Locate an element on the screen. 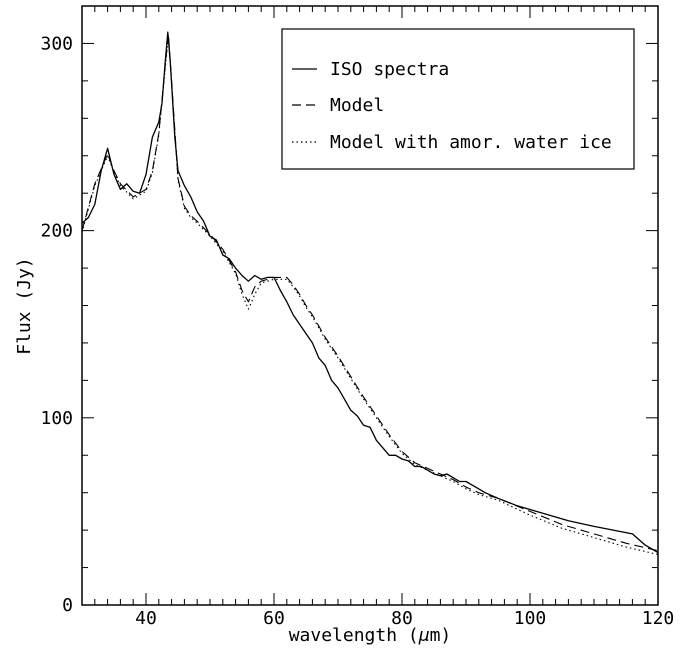 The height and width of the screenshot is (657, 696). x-axis-label: wavelength (μm) is located at coordinates (370, 635).